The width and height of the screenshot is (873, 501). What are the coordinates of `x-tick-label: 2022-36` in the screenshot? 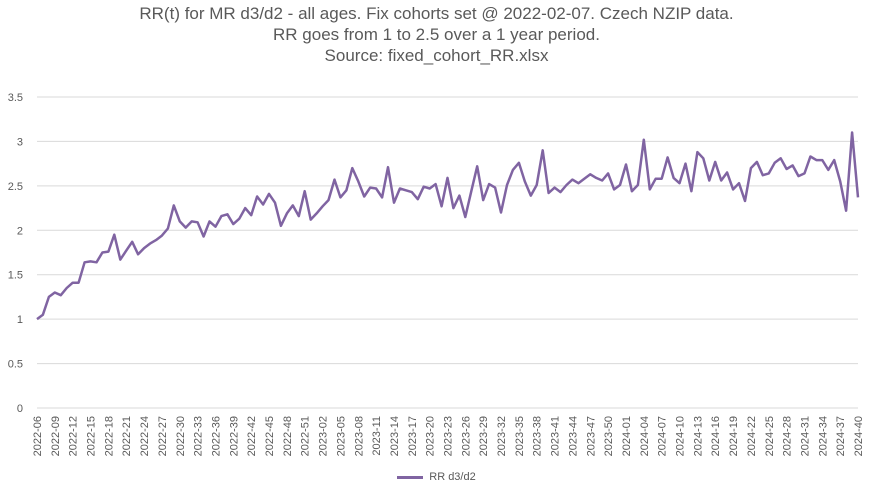 It's located at (216, 436).